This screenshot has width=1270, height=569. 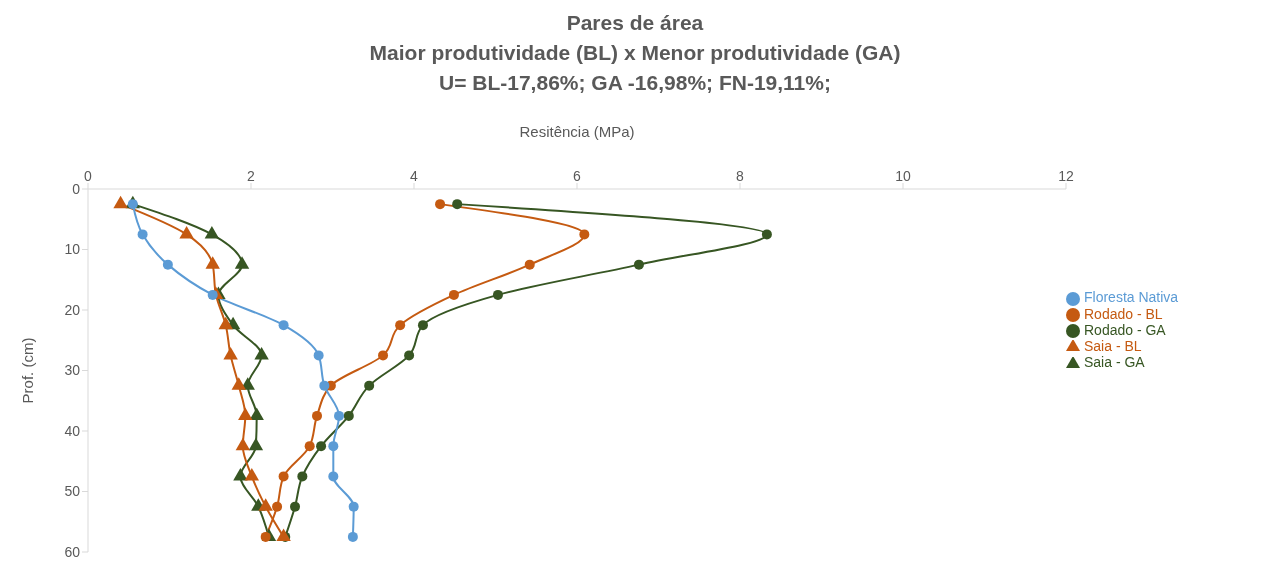 What do you see at coordinates (251, 176) in the screenshot?
I see `x-tick-label: 2` at bounding box center [251, 176].